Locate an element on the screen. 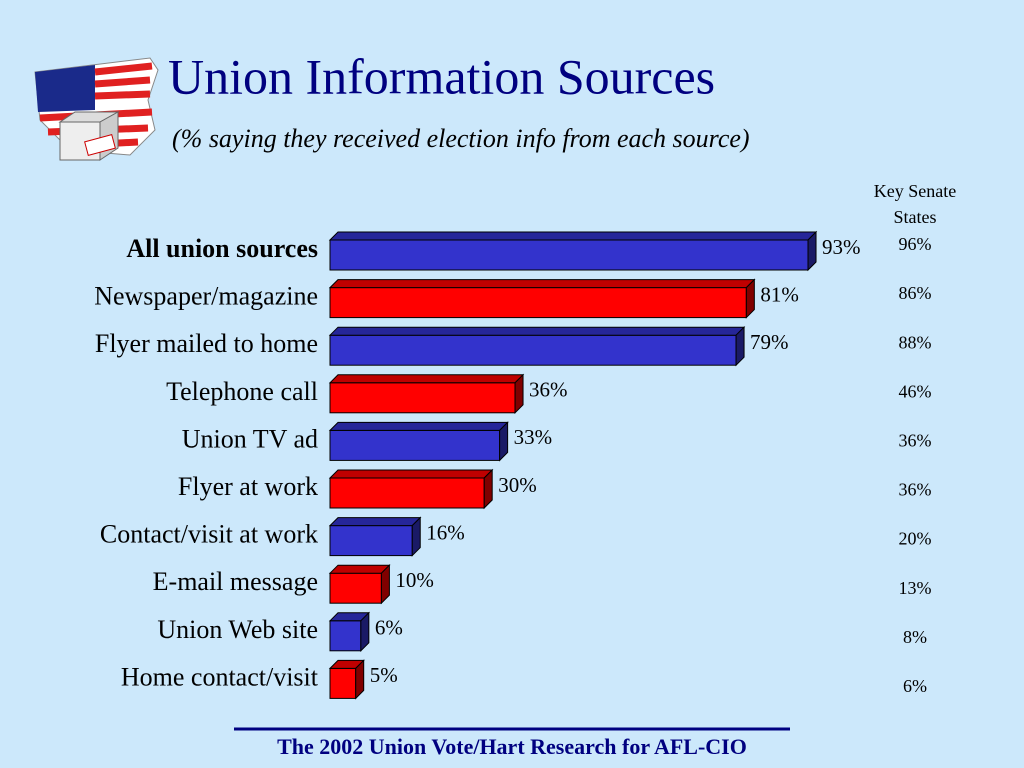  category-label: Union Web site is located at coordinates (237, 629).